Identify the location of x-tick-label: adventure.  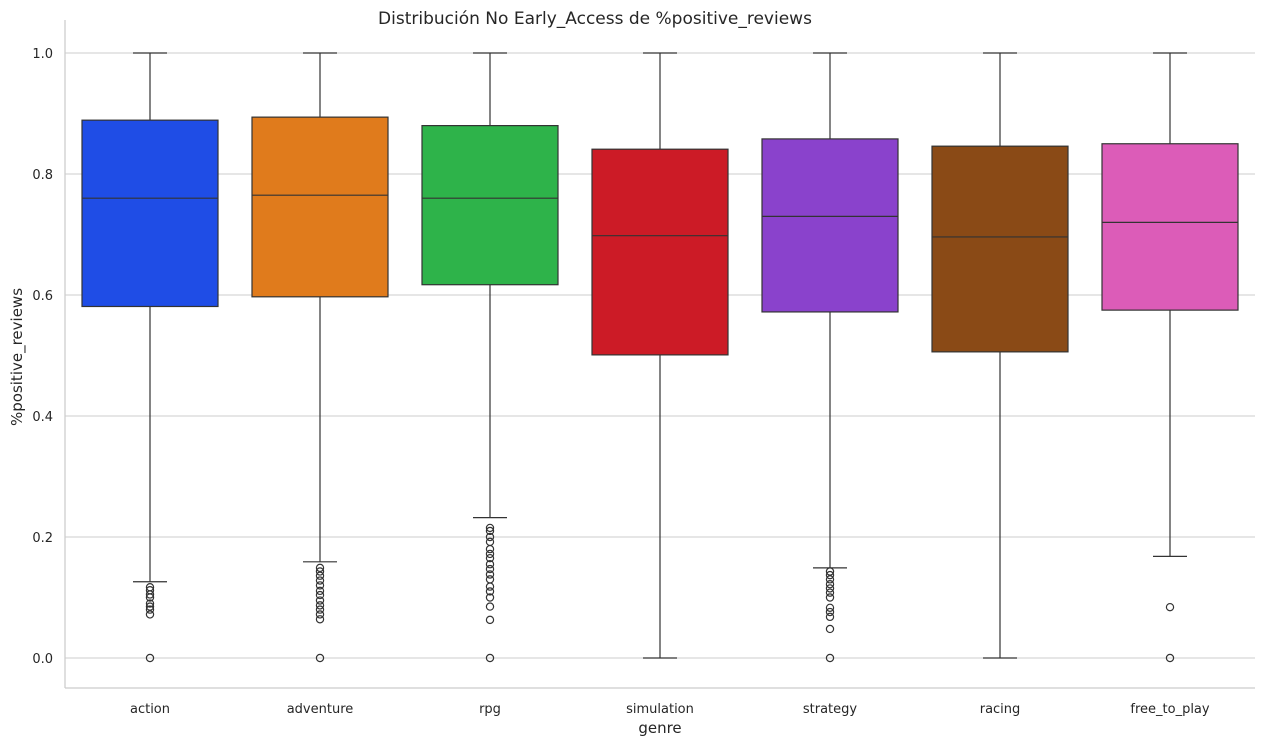
(320, 709).